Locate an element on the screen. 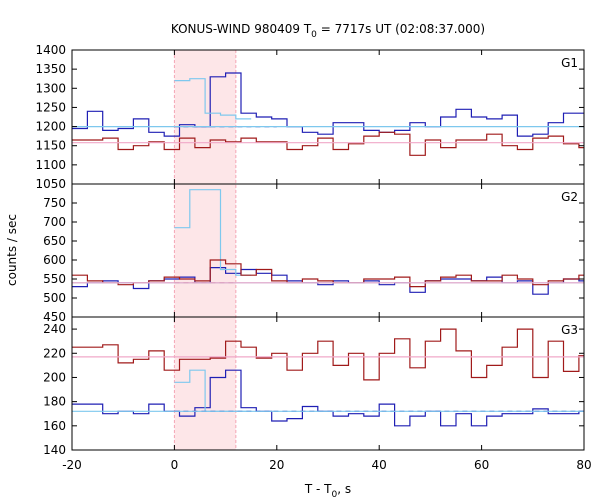  x-tick-label: 0 is located at coordinates (175, 465).